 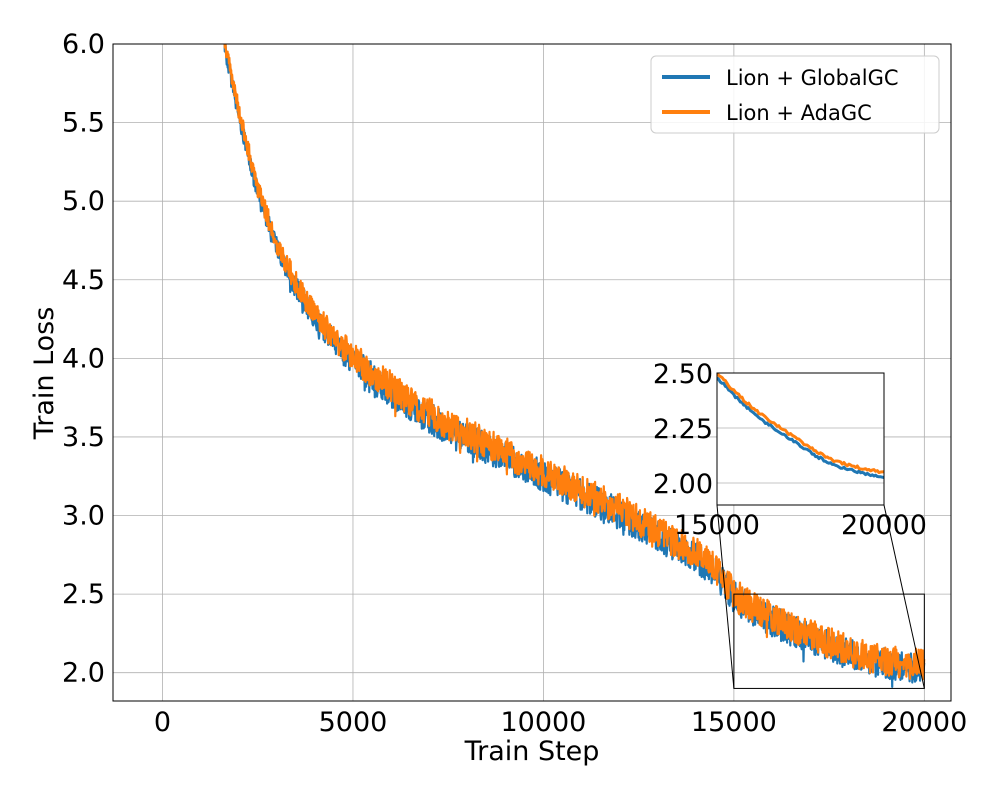 What do you see at coordinates (83, 673) in the screenshot?
I see `y-tick-label: 2.0` at bounding box center [83, 673].